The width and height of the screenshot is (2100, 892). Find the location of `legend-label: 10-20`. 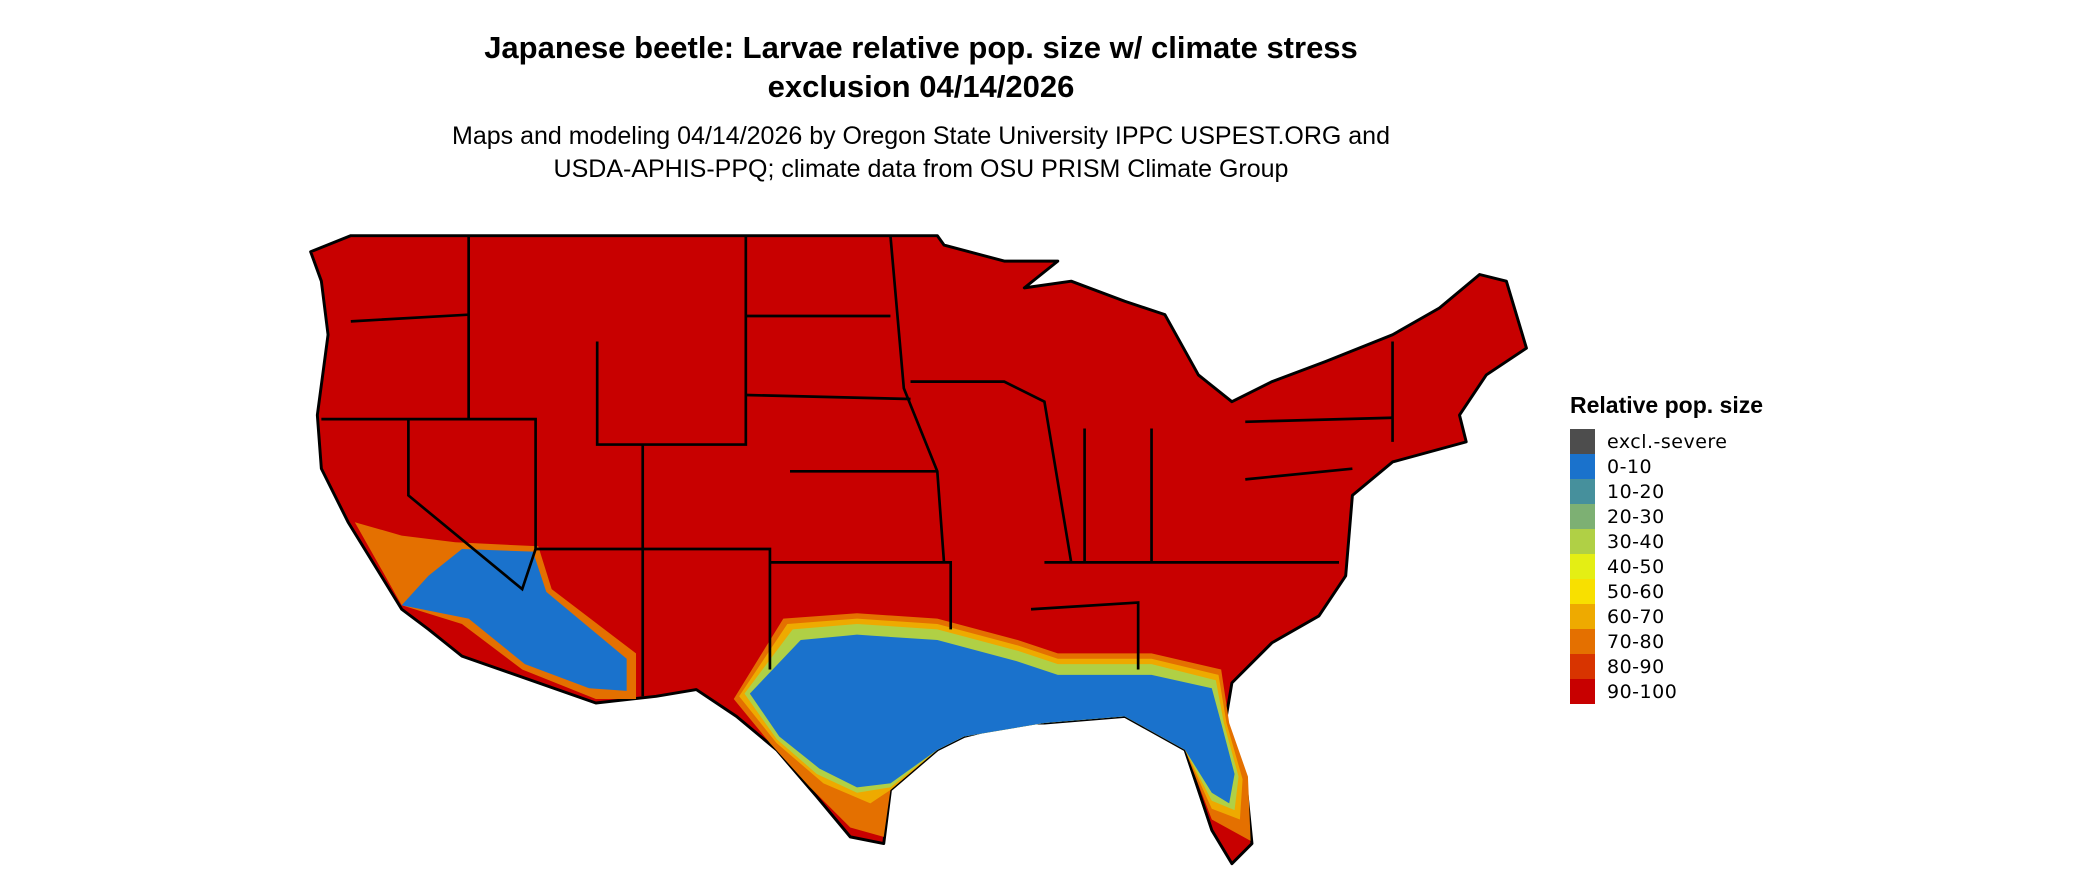

legend-label: 10-20 is located at coordinates (1636, 491).